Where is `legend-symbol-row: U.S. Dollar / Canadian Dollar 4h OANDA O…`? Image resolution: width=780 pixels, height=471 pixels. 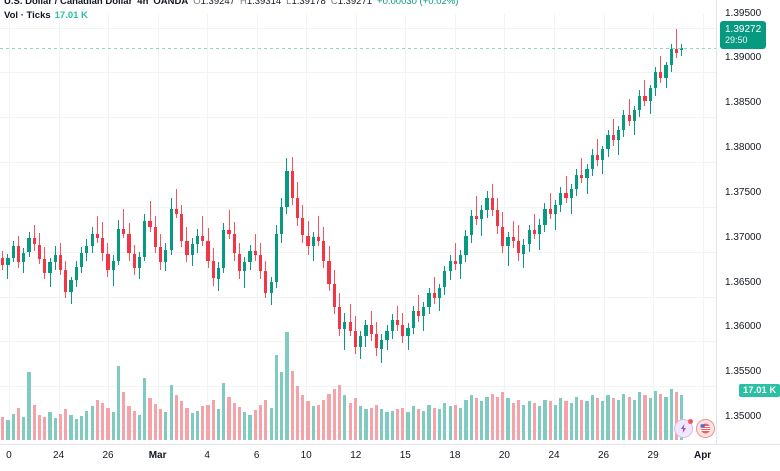 legend-symbol-row: U.S. Dollar / Canadian Dollar 4h OANDA O… is located at coordinates (231, 3).